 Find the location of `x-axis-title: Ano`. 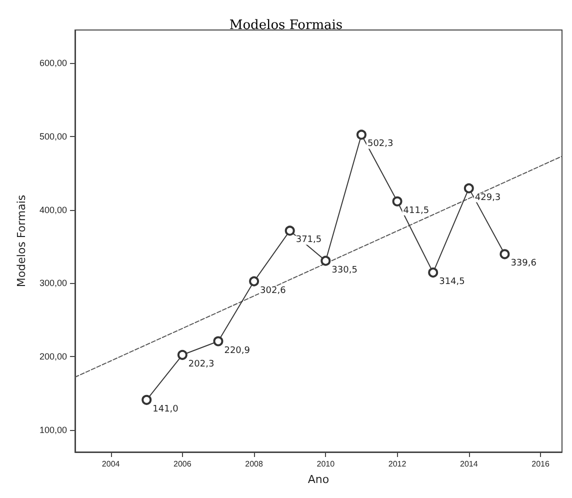

x-axis-title: Ano is located at coordinates (319, 479).